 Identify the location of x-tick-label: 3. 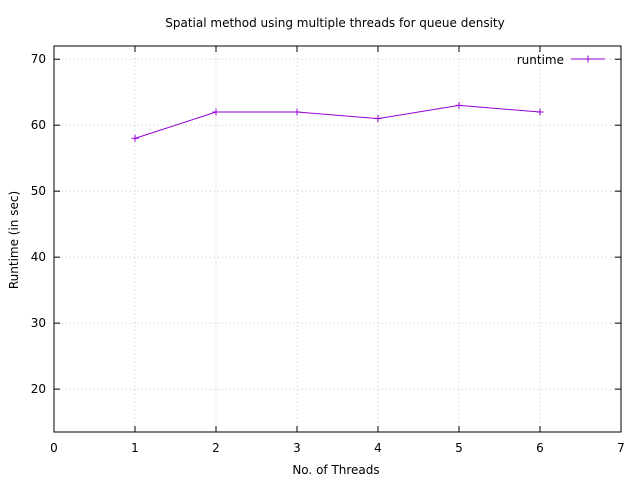
(297, 448).